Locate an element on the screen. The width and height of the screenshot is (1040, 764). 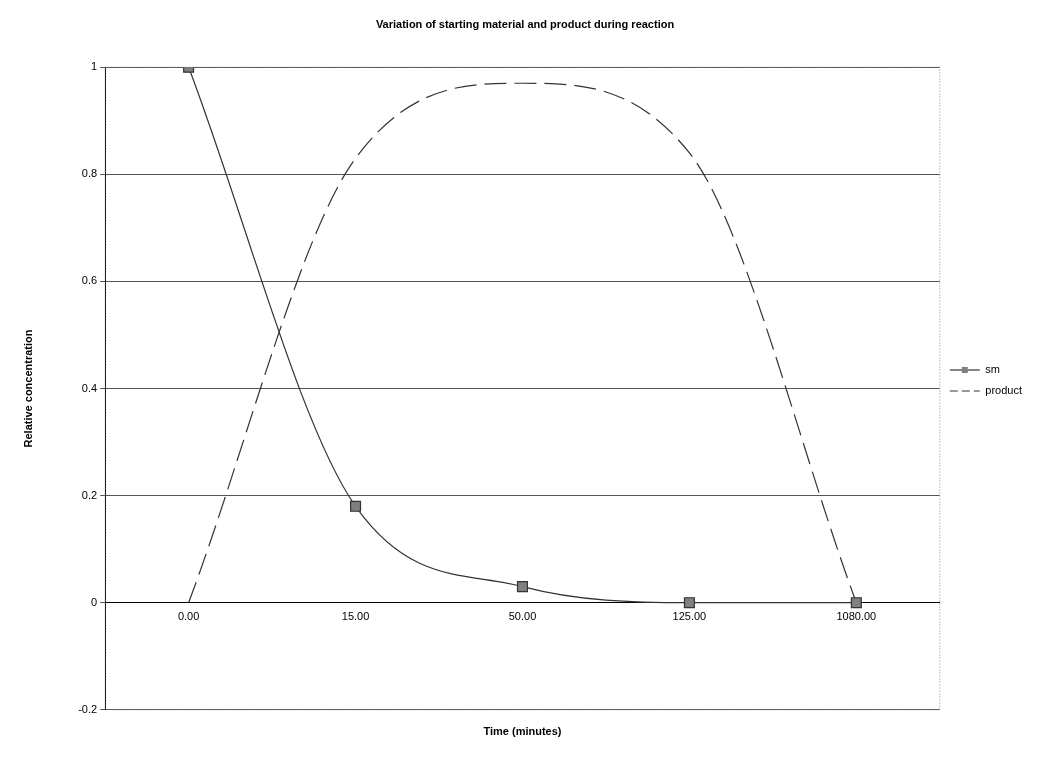
y-tick-label: 0.4 is located at coordinates (89, 387).